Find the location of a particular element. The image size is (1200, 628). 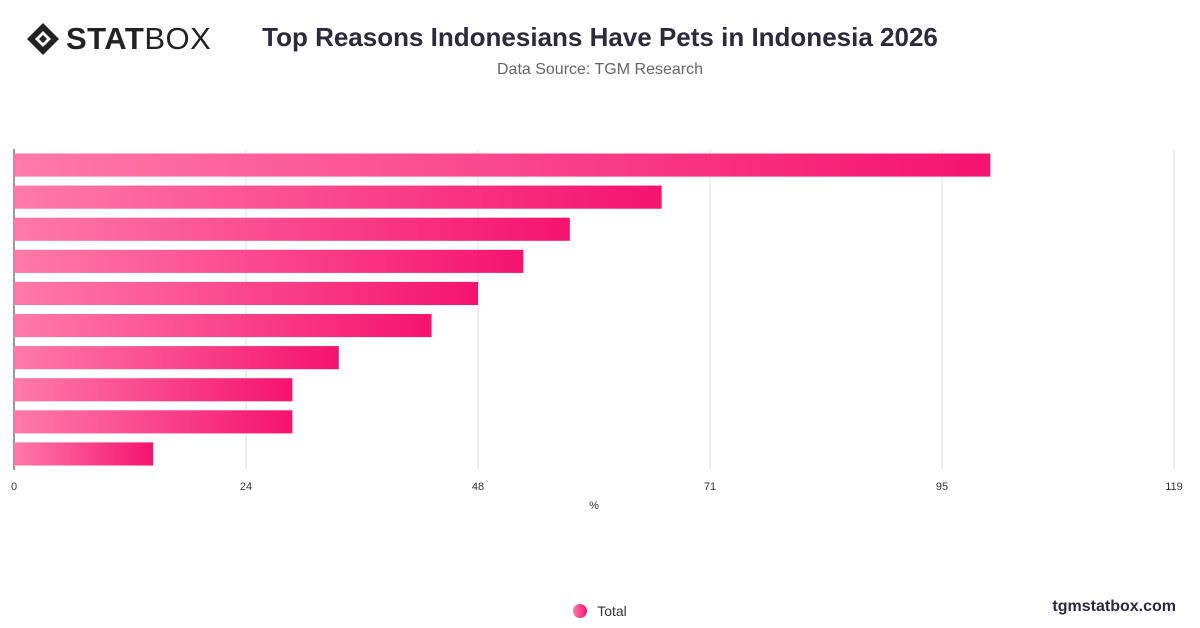

x-tick-label: 0 is located at coordinates (14, 487).